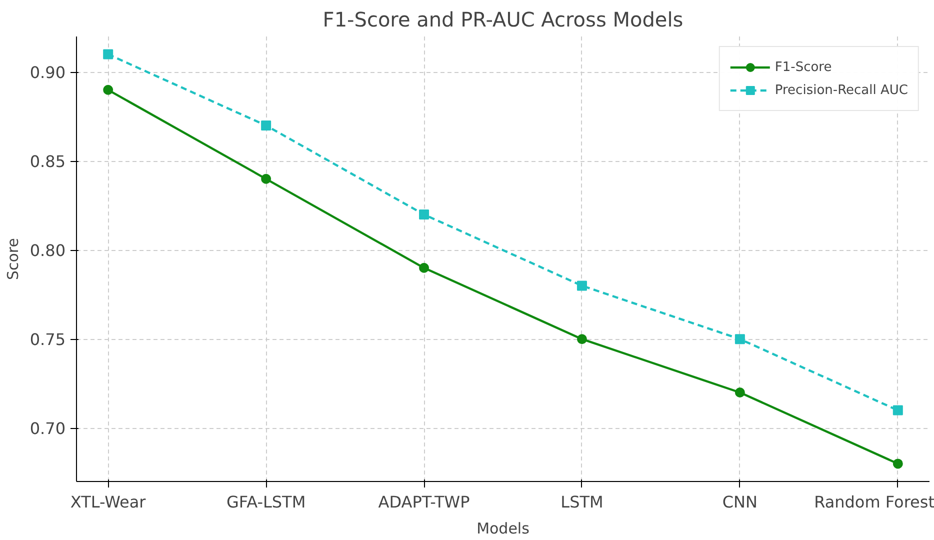 The width and height of the screenshot is (934, 540). What do you see at coordinates (582, 502) in the screenshot?
I see `x-tick-label: LSTM` at bounding box center [582, 502].